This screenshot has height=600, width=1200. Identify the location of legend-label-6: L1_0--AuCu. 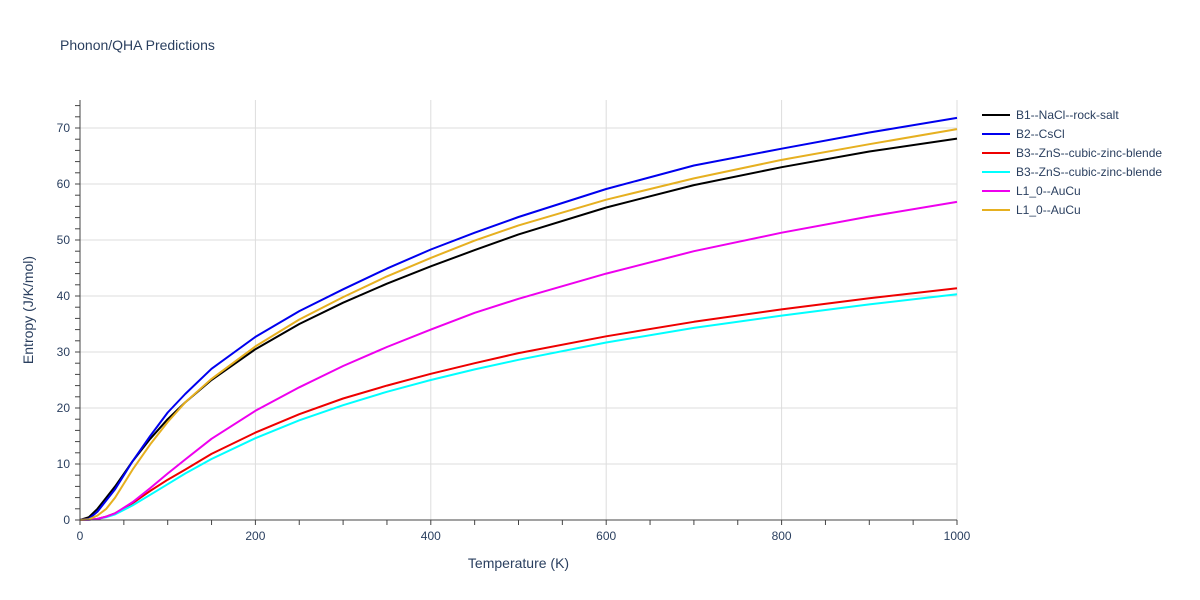
(1048, 210).